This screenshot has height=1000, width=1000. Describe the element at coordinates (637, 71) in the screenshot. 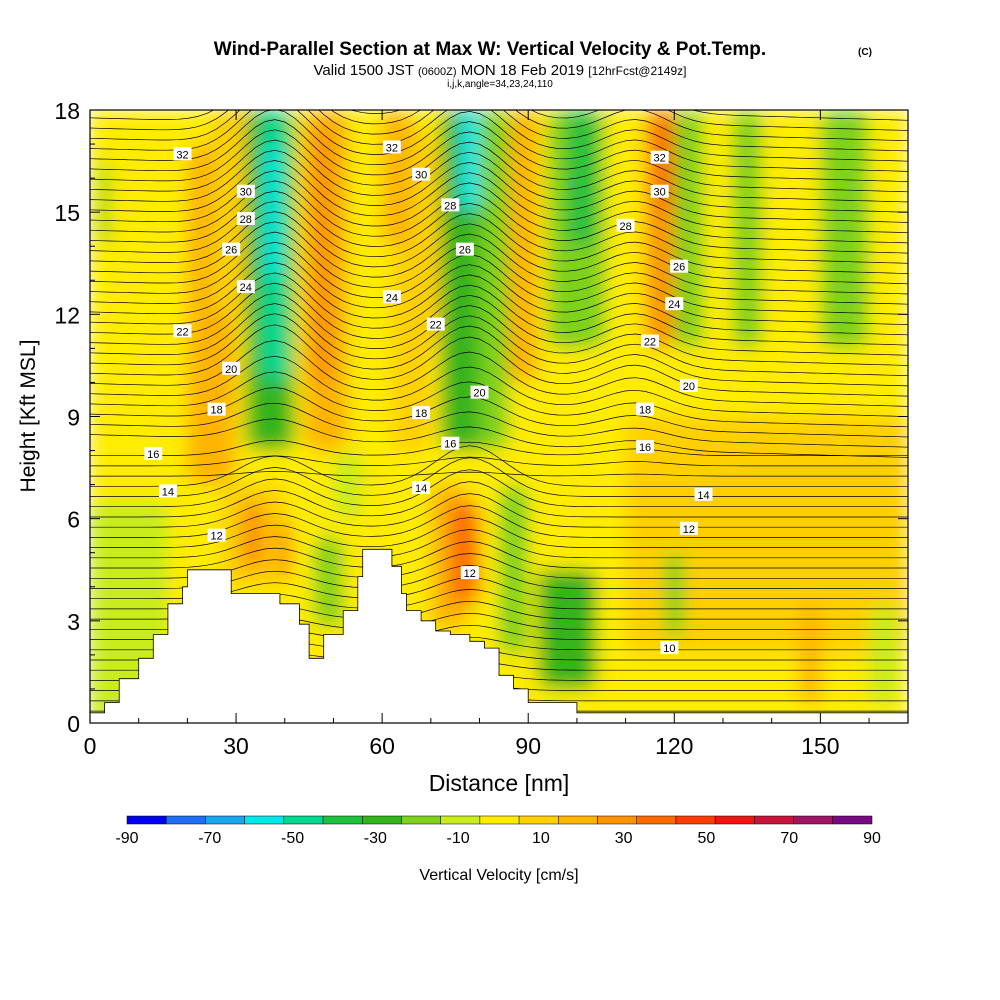

I see `subtitle-part: [12hrFcst@2149z]` at that location.